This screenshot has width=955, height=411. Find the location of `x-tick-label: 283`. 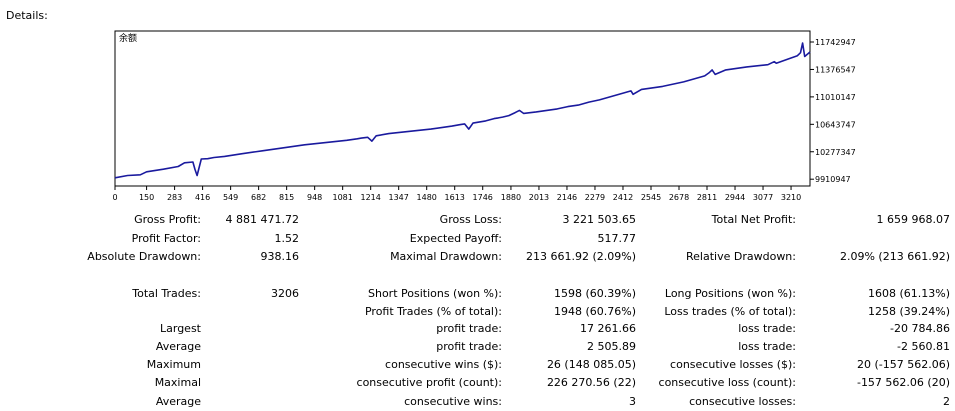

x-tick-label: 283 is located at coordinates (174, 197).